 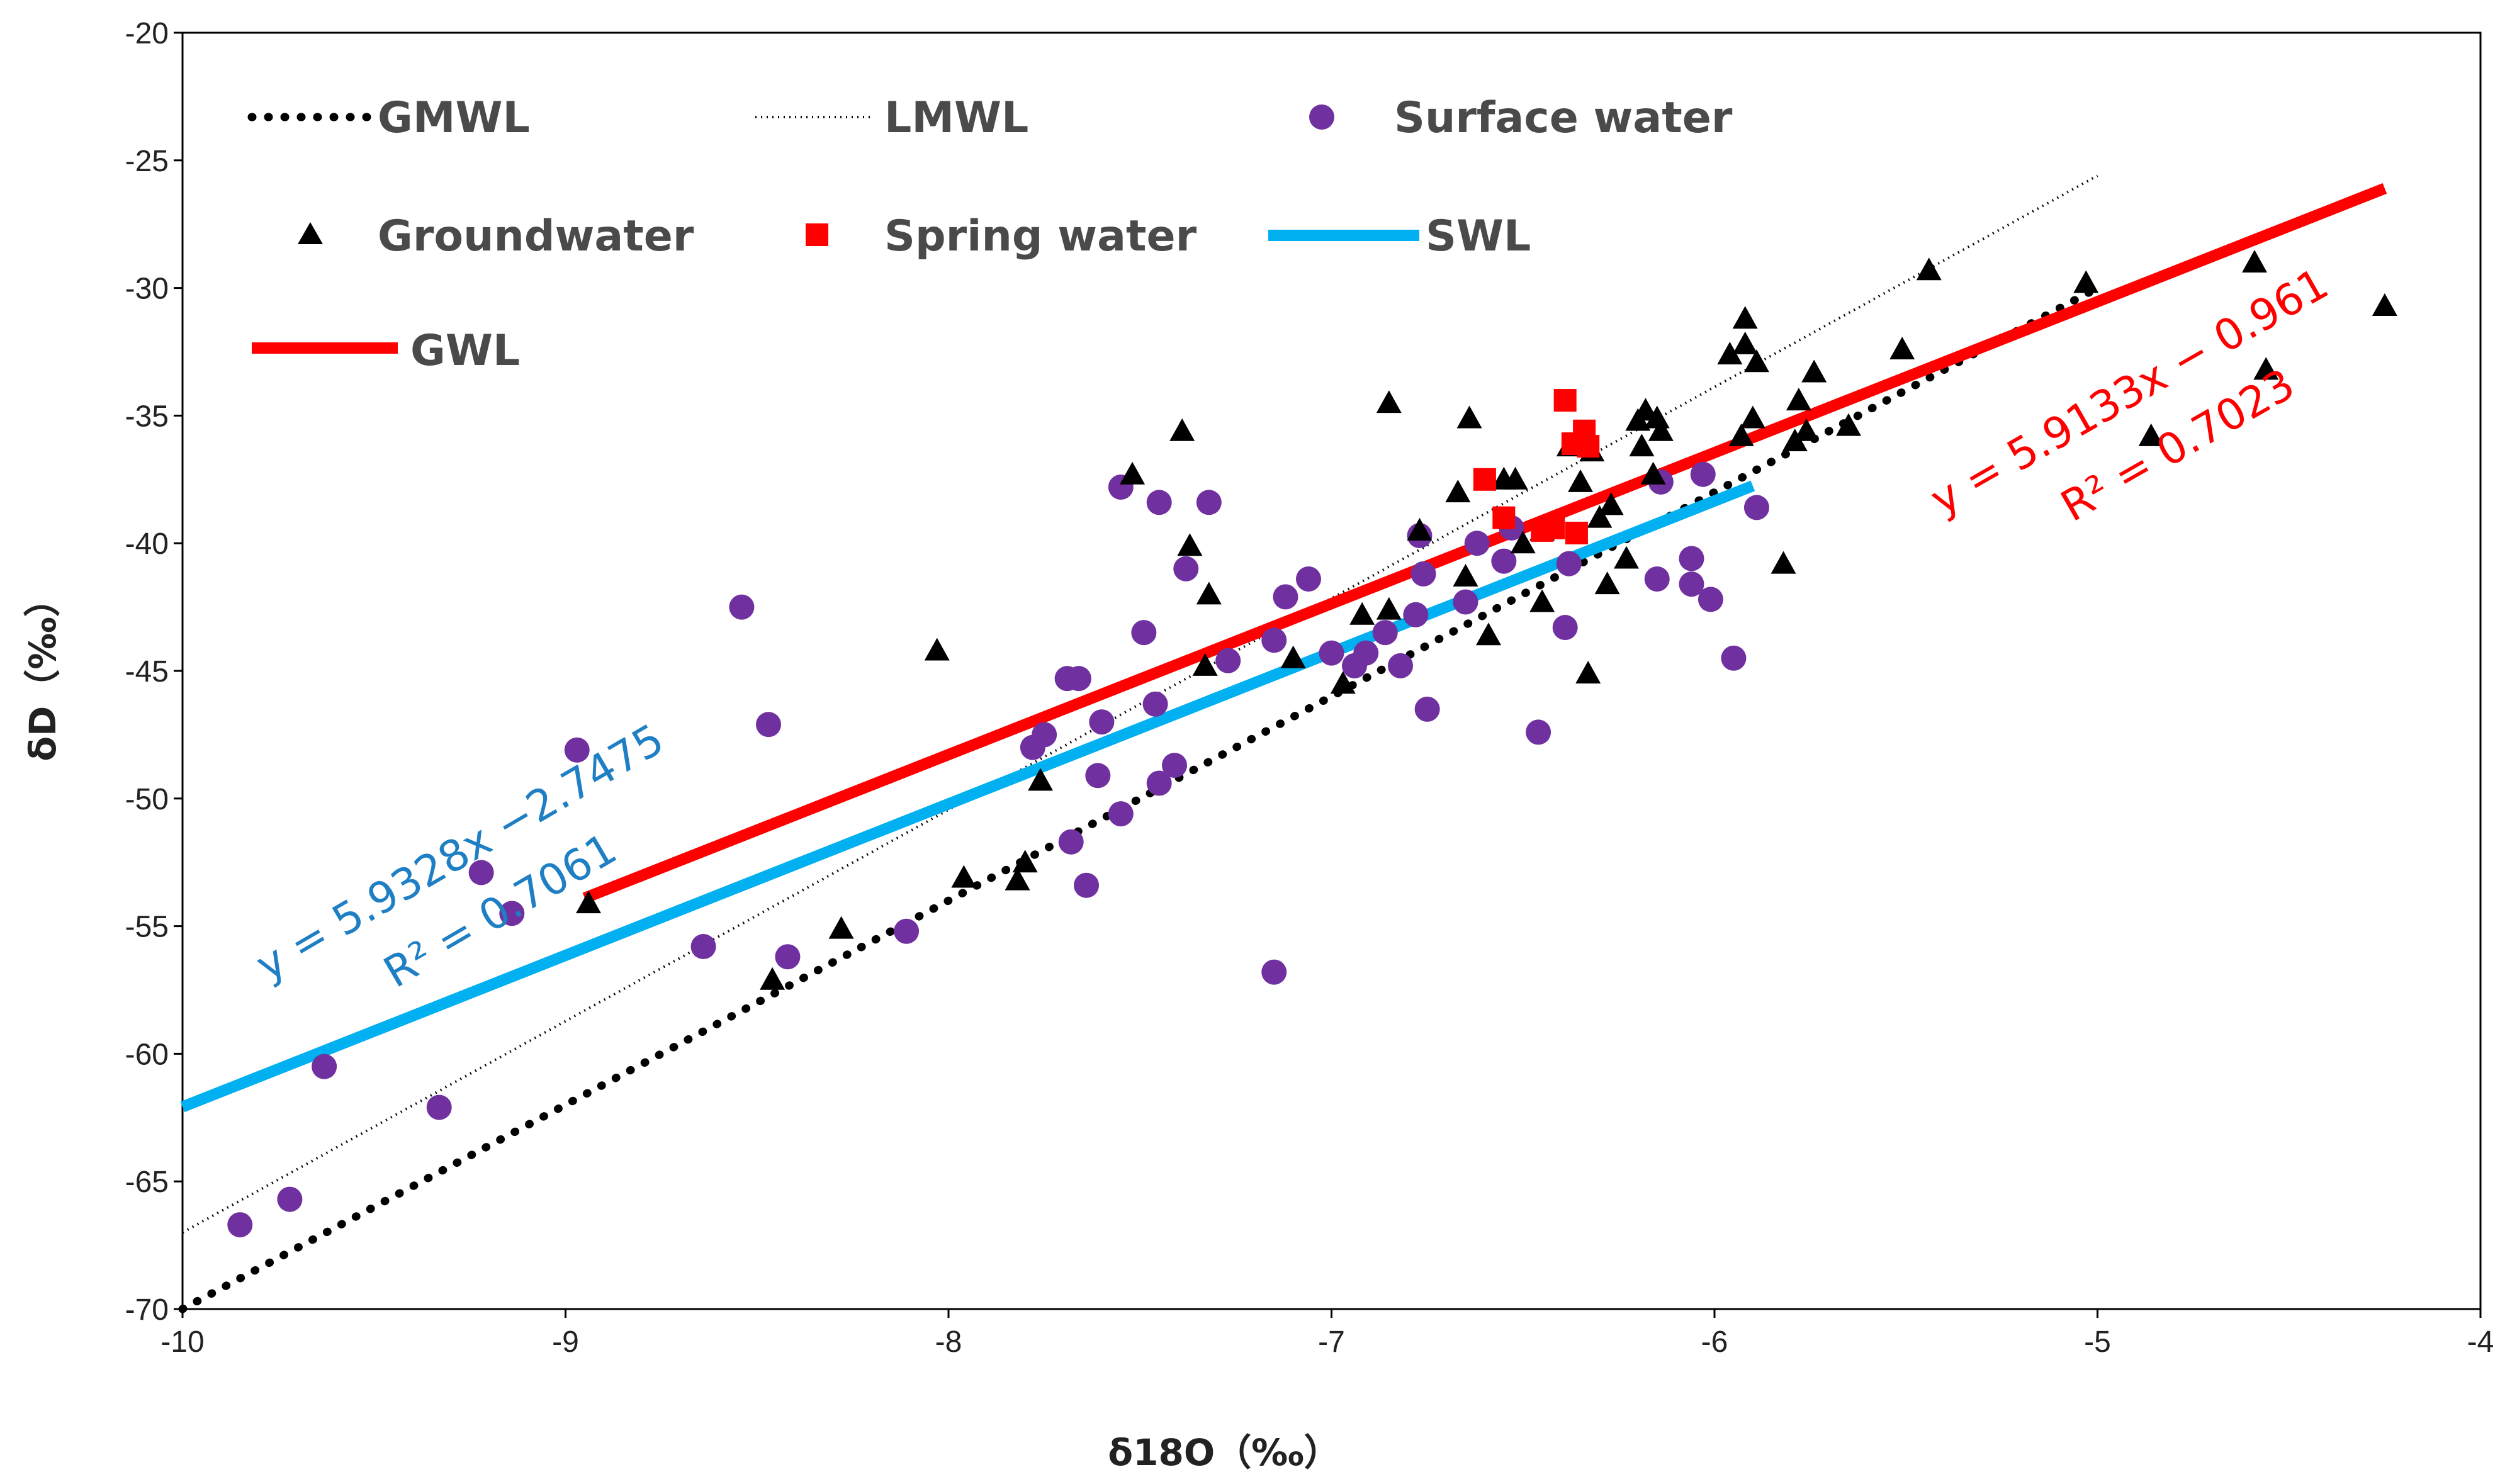 What do you see at coordinates (147, 33) in the screenshot?
I see `y-tick-label: -20` at bounding box center [147, 33].